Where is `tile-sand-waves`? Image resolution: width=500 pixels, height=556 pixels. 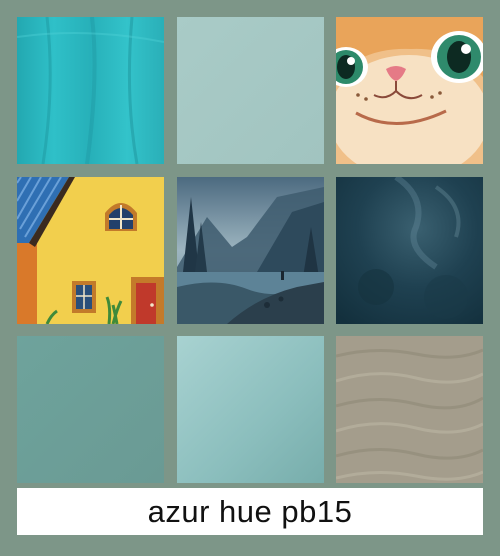 tile-sand-waves is located at coordinates (409, 409).